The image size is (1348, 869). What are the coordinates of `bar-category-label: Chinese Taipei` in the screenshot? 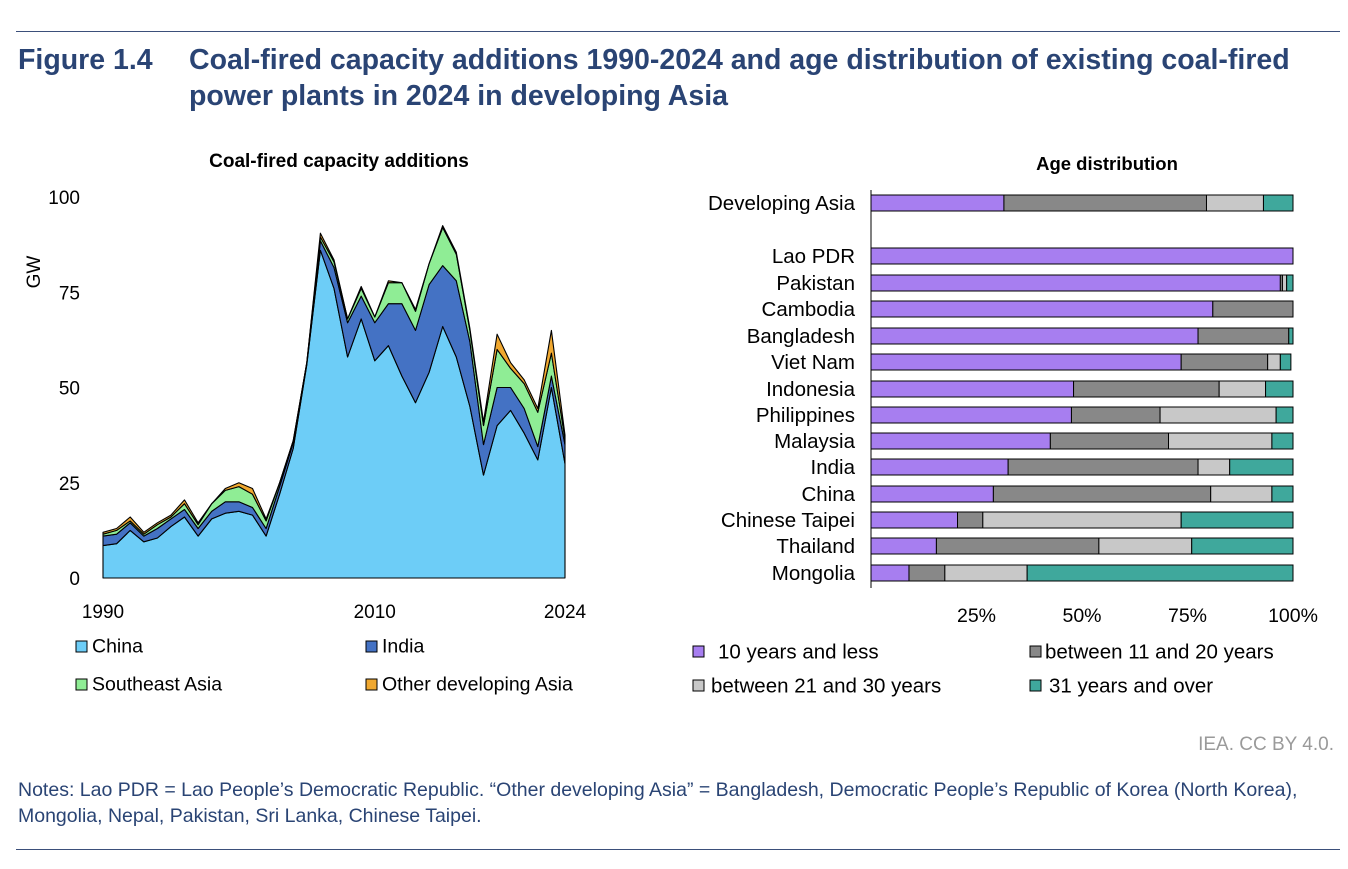 It's located at (788, 520).